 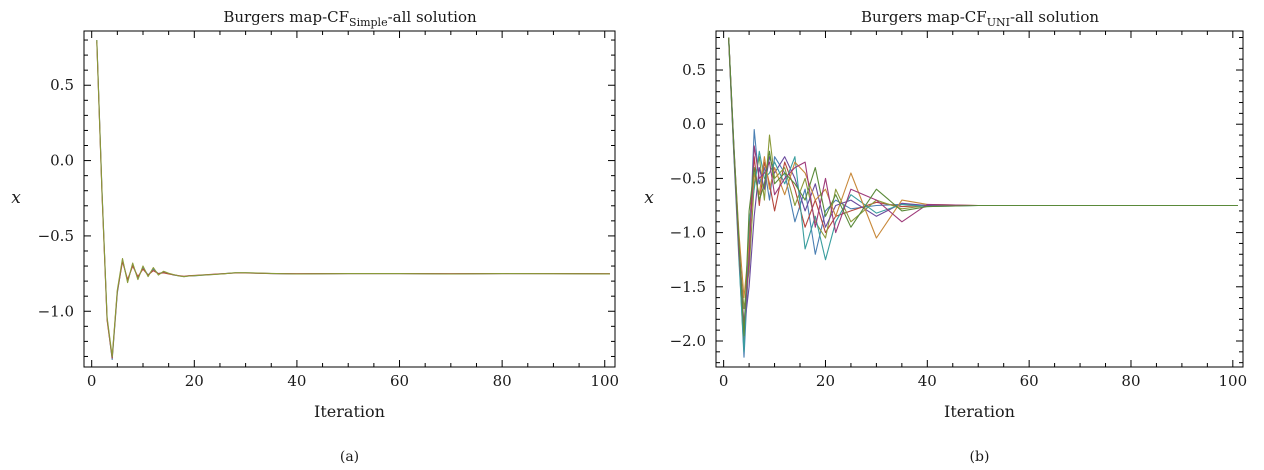 I want to click on panel-caption: (a), so click(x=349, y=457).